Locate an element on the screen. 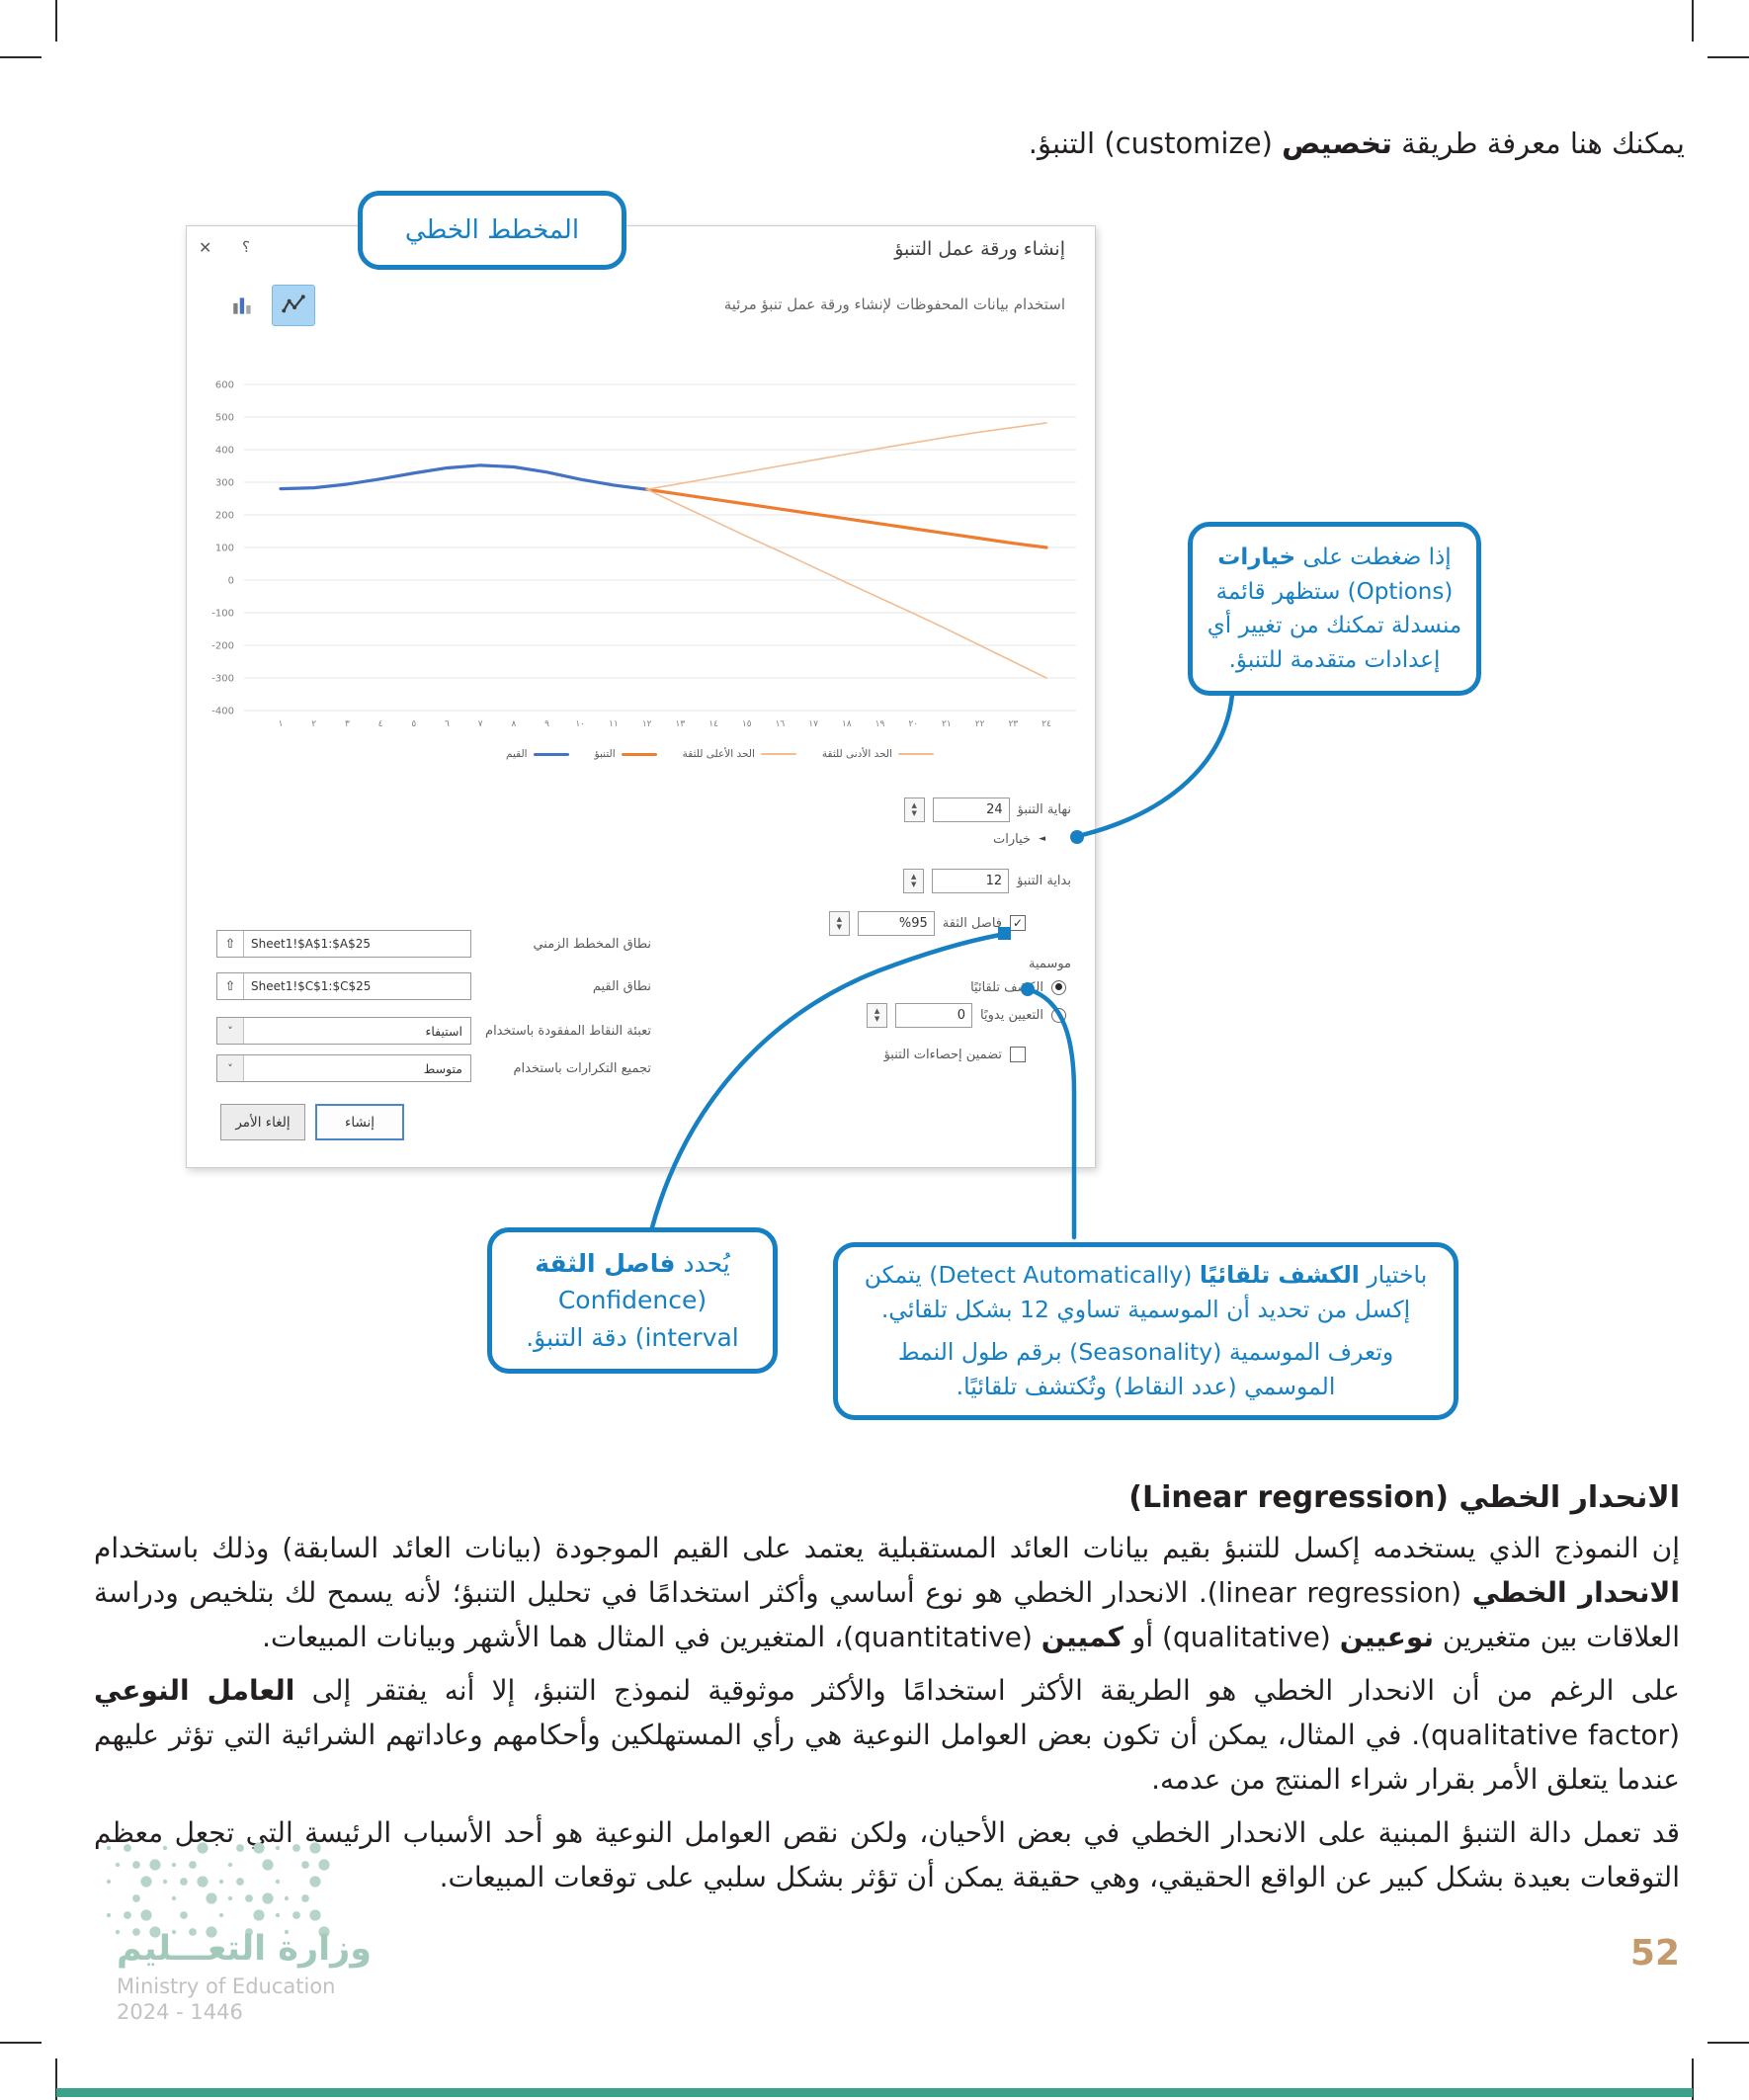  create-button: إنشاء is located at coordinates (360, 1122).